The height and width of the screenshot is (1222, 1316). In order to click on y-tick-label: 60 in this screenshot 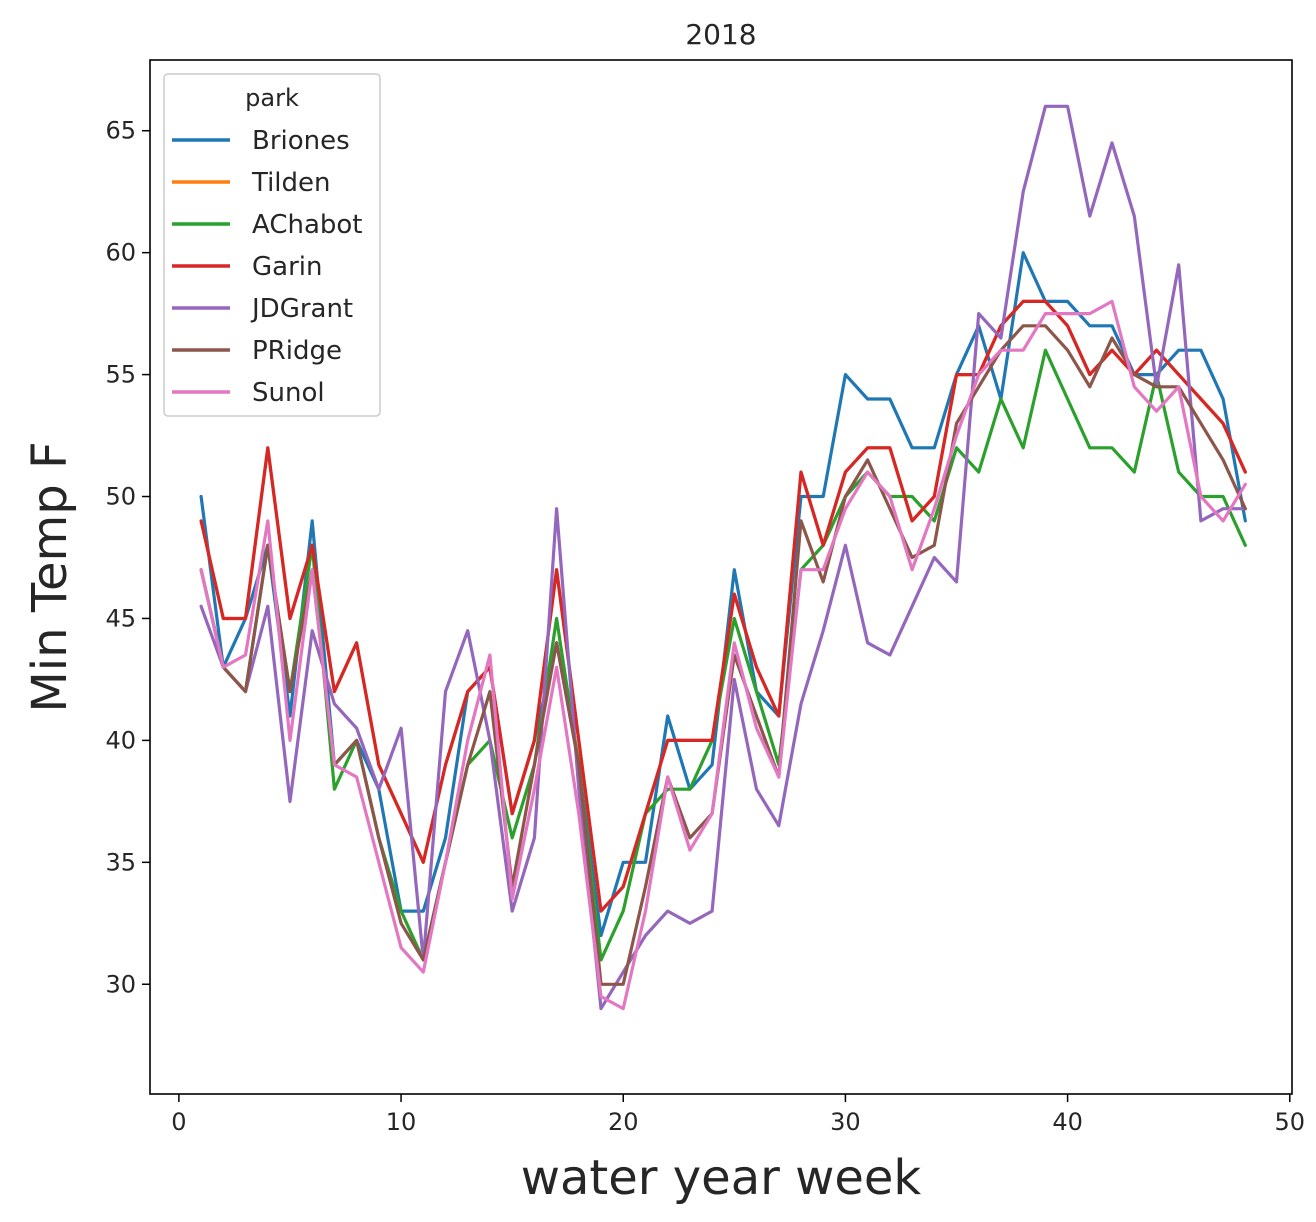, I will do `click(120, 253)`.